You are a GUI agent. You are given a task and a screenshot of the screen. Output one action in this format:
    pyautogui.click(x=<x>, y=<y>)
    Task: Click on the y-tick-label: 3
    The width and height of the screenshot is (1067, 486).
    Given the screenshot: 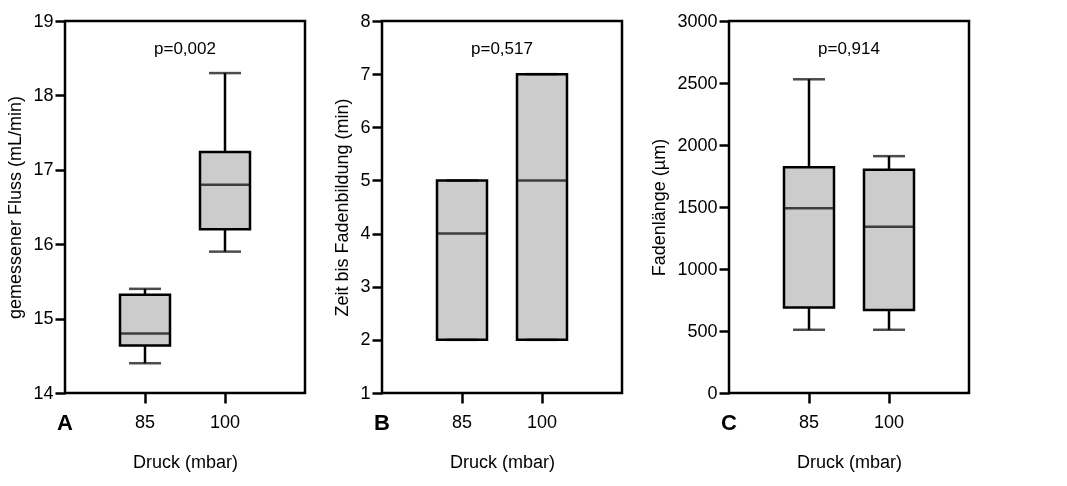 What is the action you would take?
    pyautogui.click(x=365, y=286)
    